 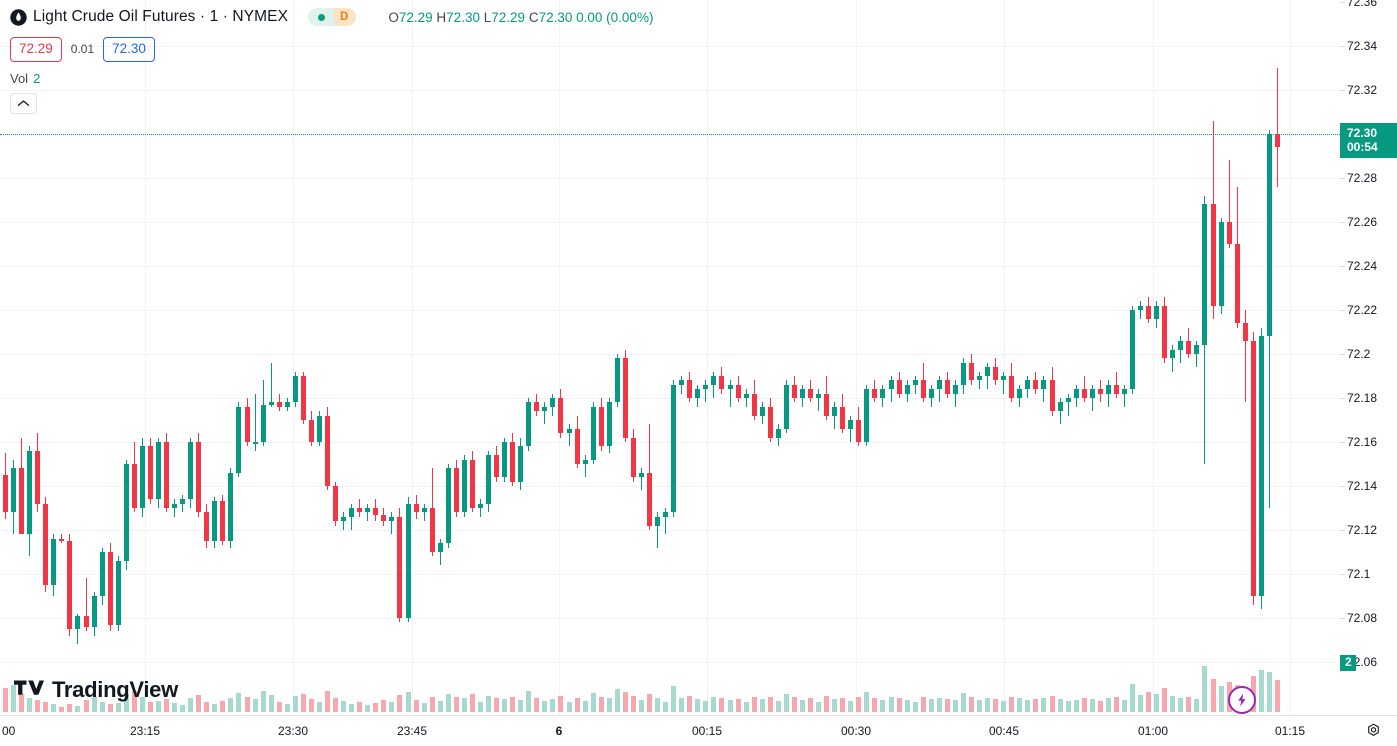 What do you see at coordinates (129, 49) in the screenshot?
I see `ask-price: 72.30` at bounding box center [129, 49].